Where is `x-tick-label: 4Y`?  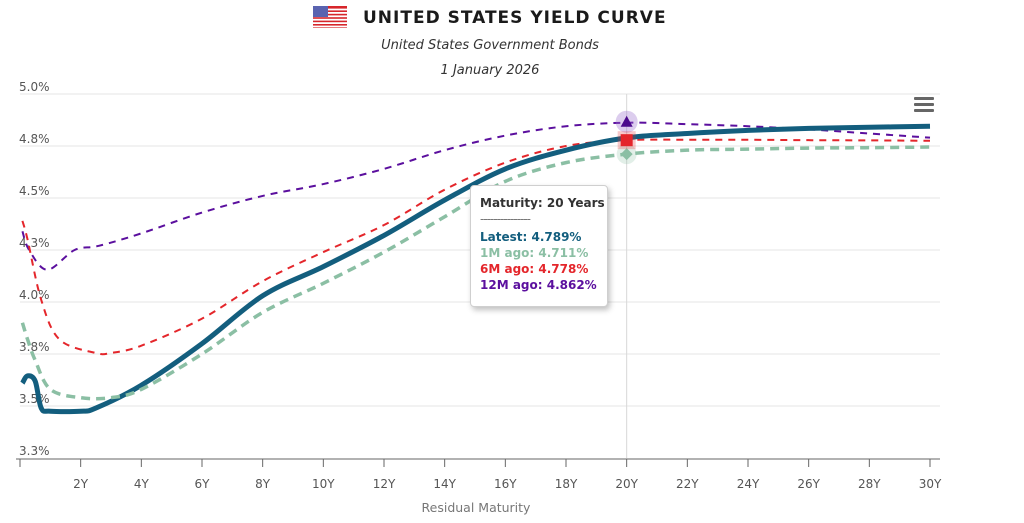
x-tick-label: 4Y is located at coordinates (142, 484).